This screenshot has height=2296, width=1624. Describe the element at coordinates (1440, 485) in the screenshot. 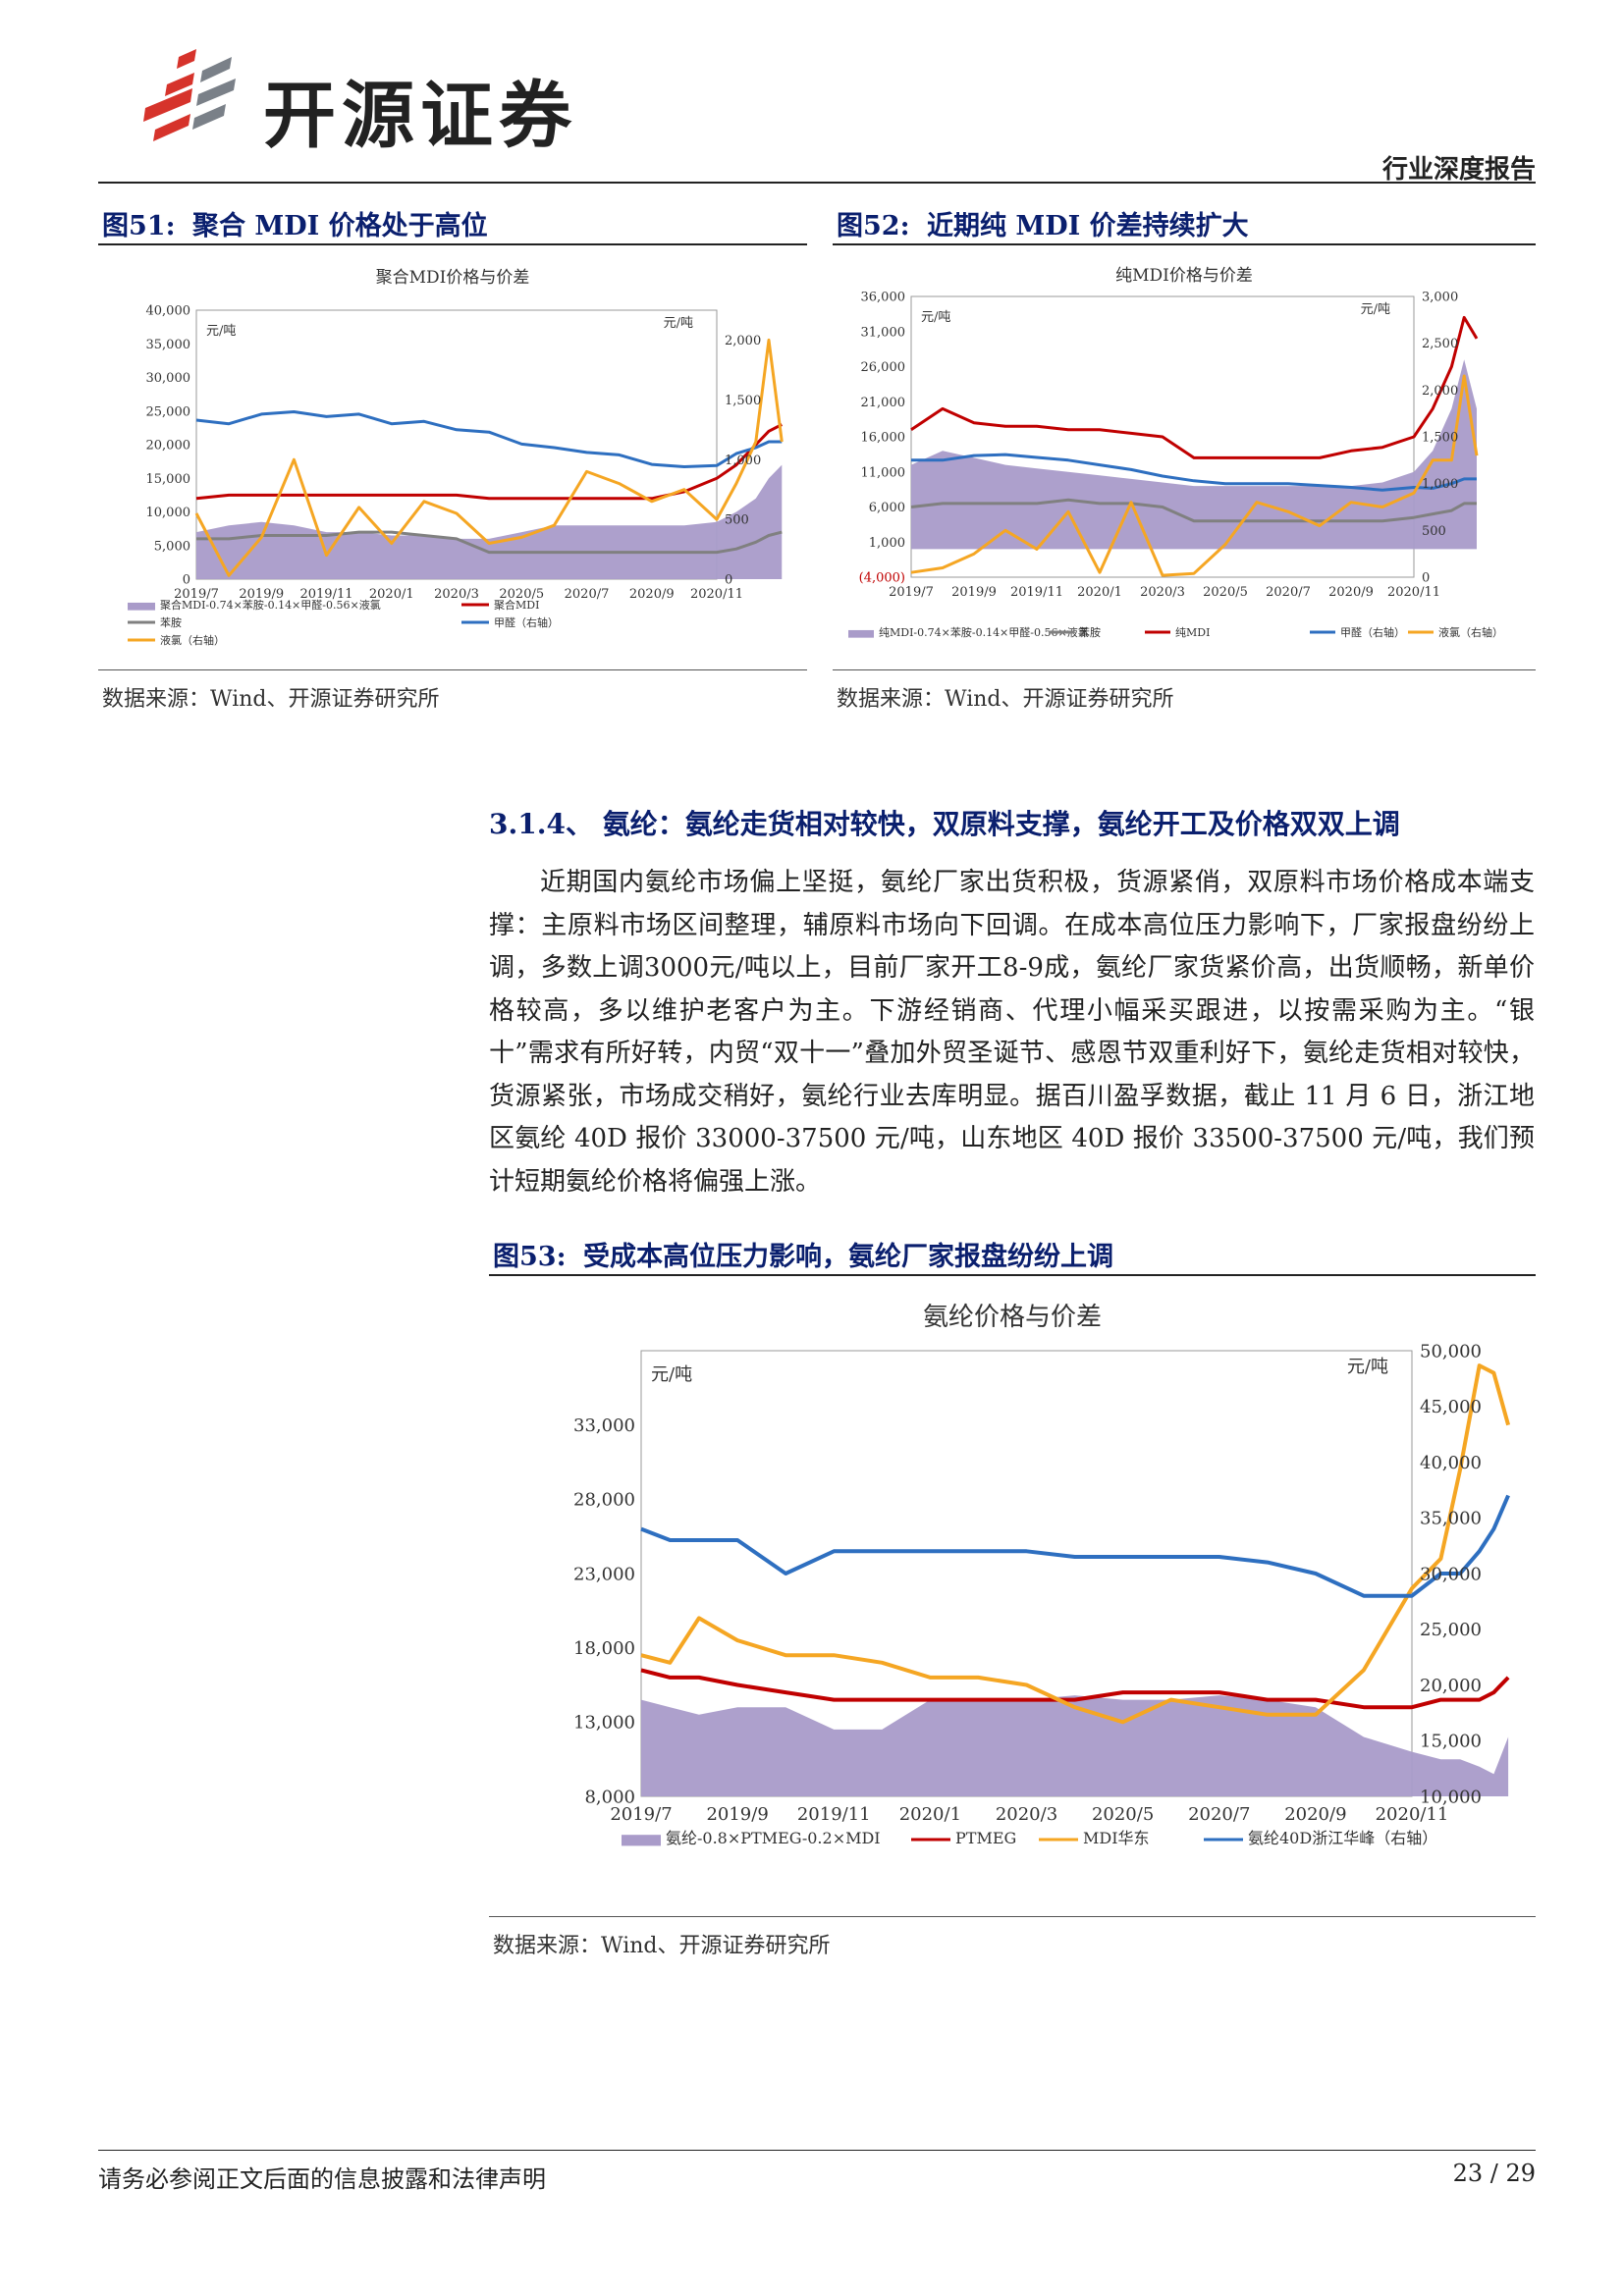

I see `y-right-tick-label: 1,000` at that location.